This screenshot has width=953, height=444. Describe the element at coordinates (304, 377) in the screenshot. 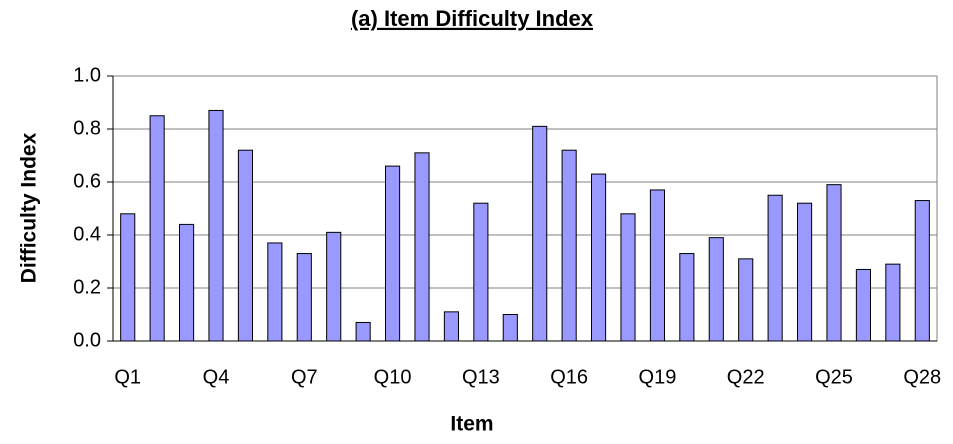

I see `x-tick-label: Q7` at that location.